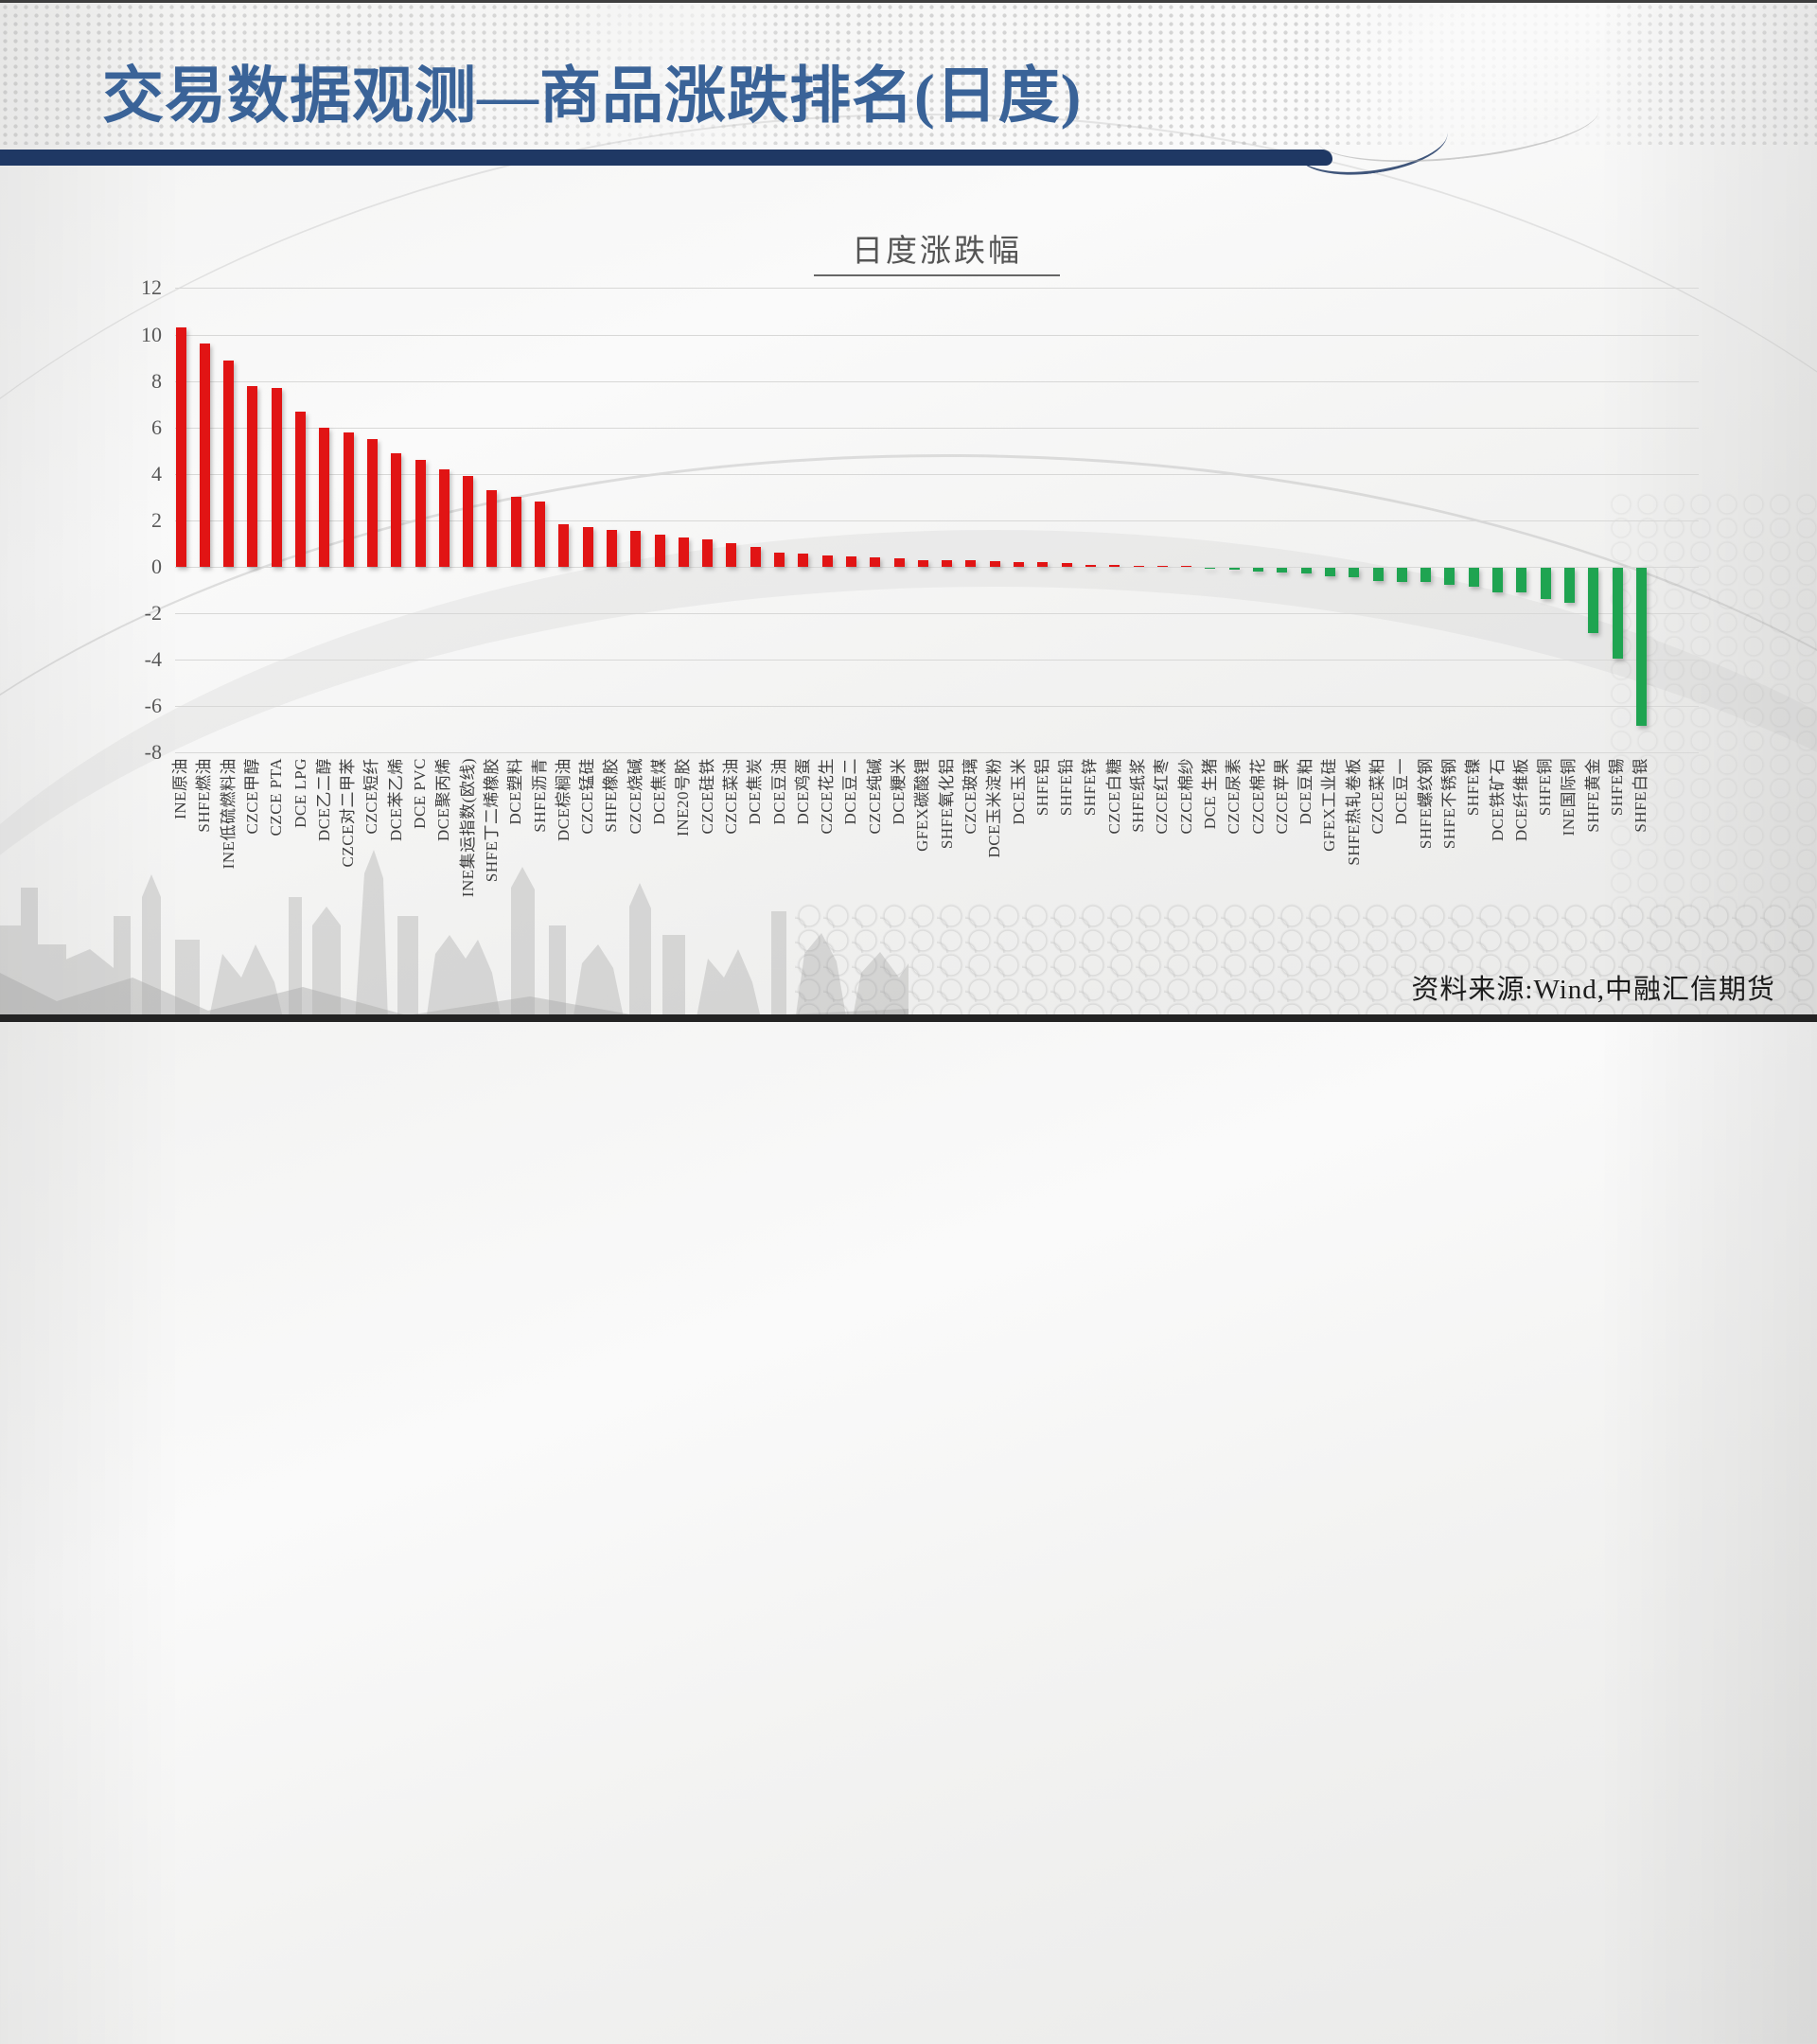 This screenshot has width=1817, height=2044. What do you see at coordinates (635, 796) in the screenshot?
I see `x-axis-label: CZCE烧碱` at bounding box center [635, 796].